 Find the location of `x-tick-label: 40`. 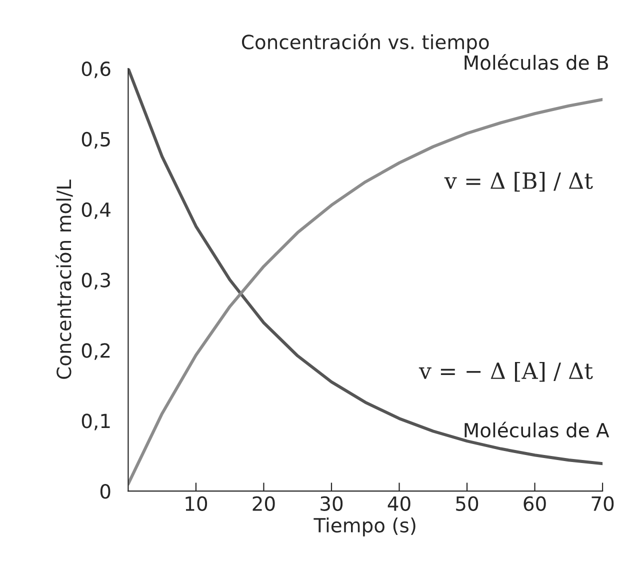

x-tick-label: 40 is located at coordinates (399, 503).